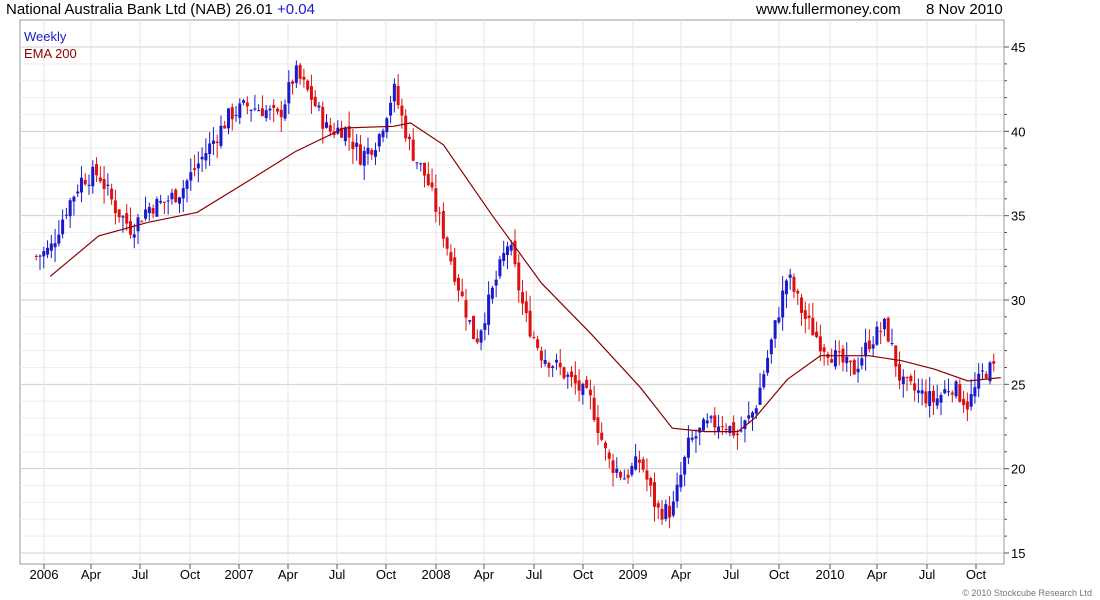 The height and width of the screenshot is (600, 1100). I want to click on y-tick-label: 35, so click(1018, 216).